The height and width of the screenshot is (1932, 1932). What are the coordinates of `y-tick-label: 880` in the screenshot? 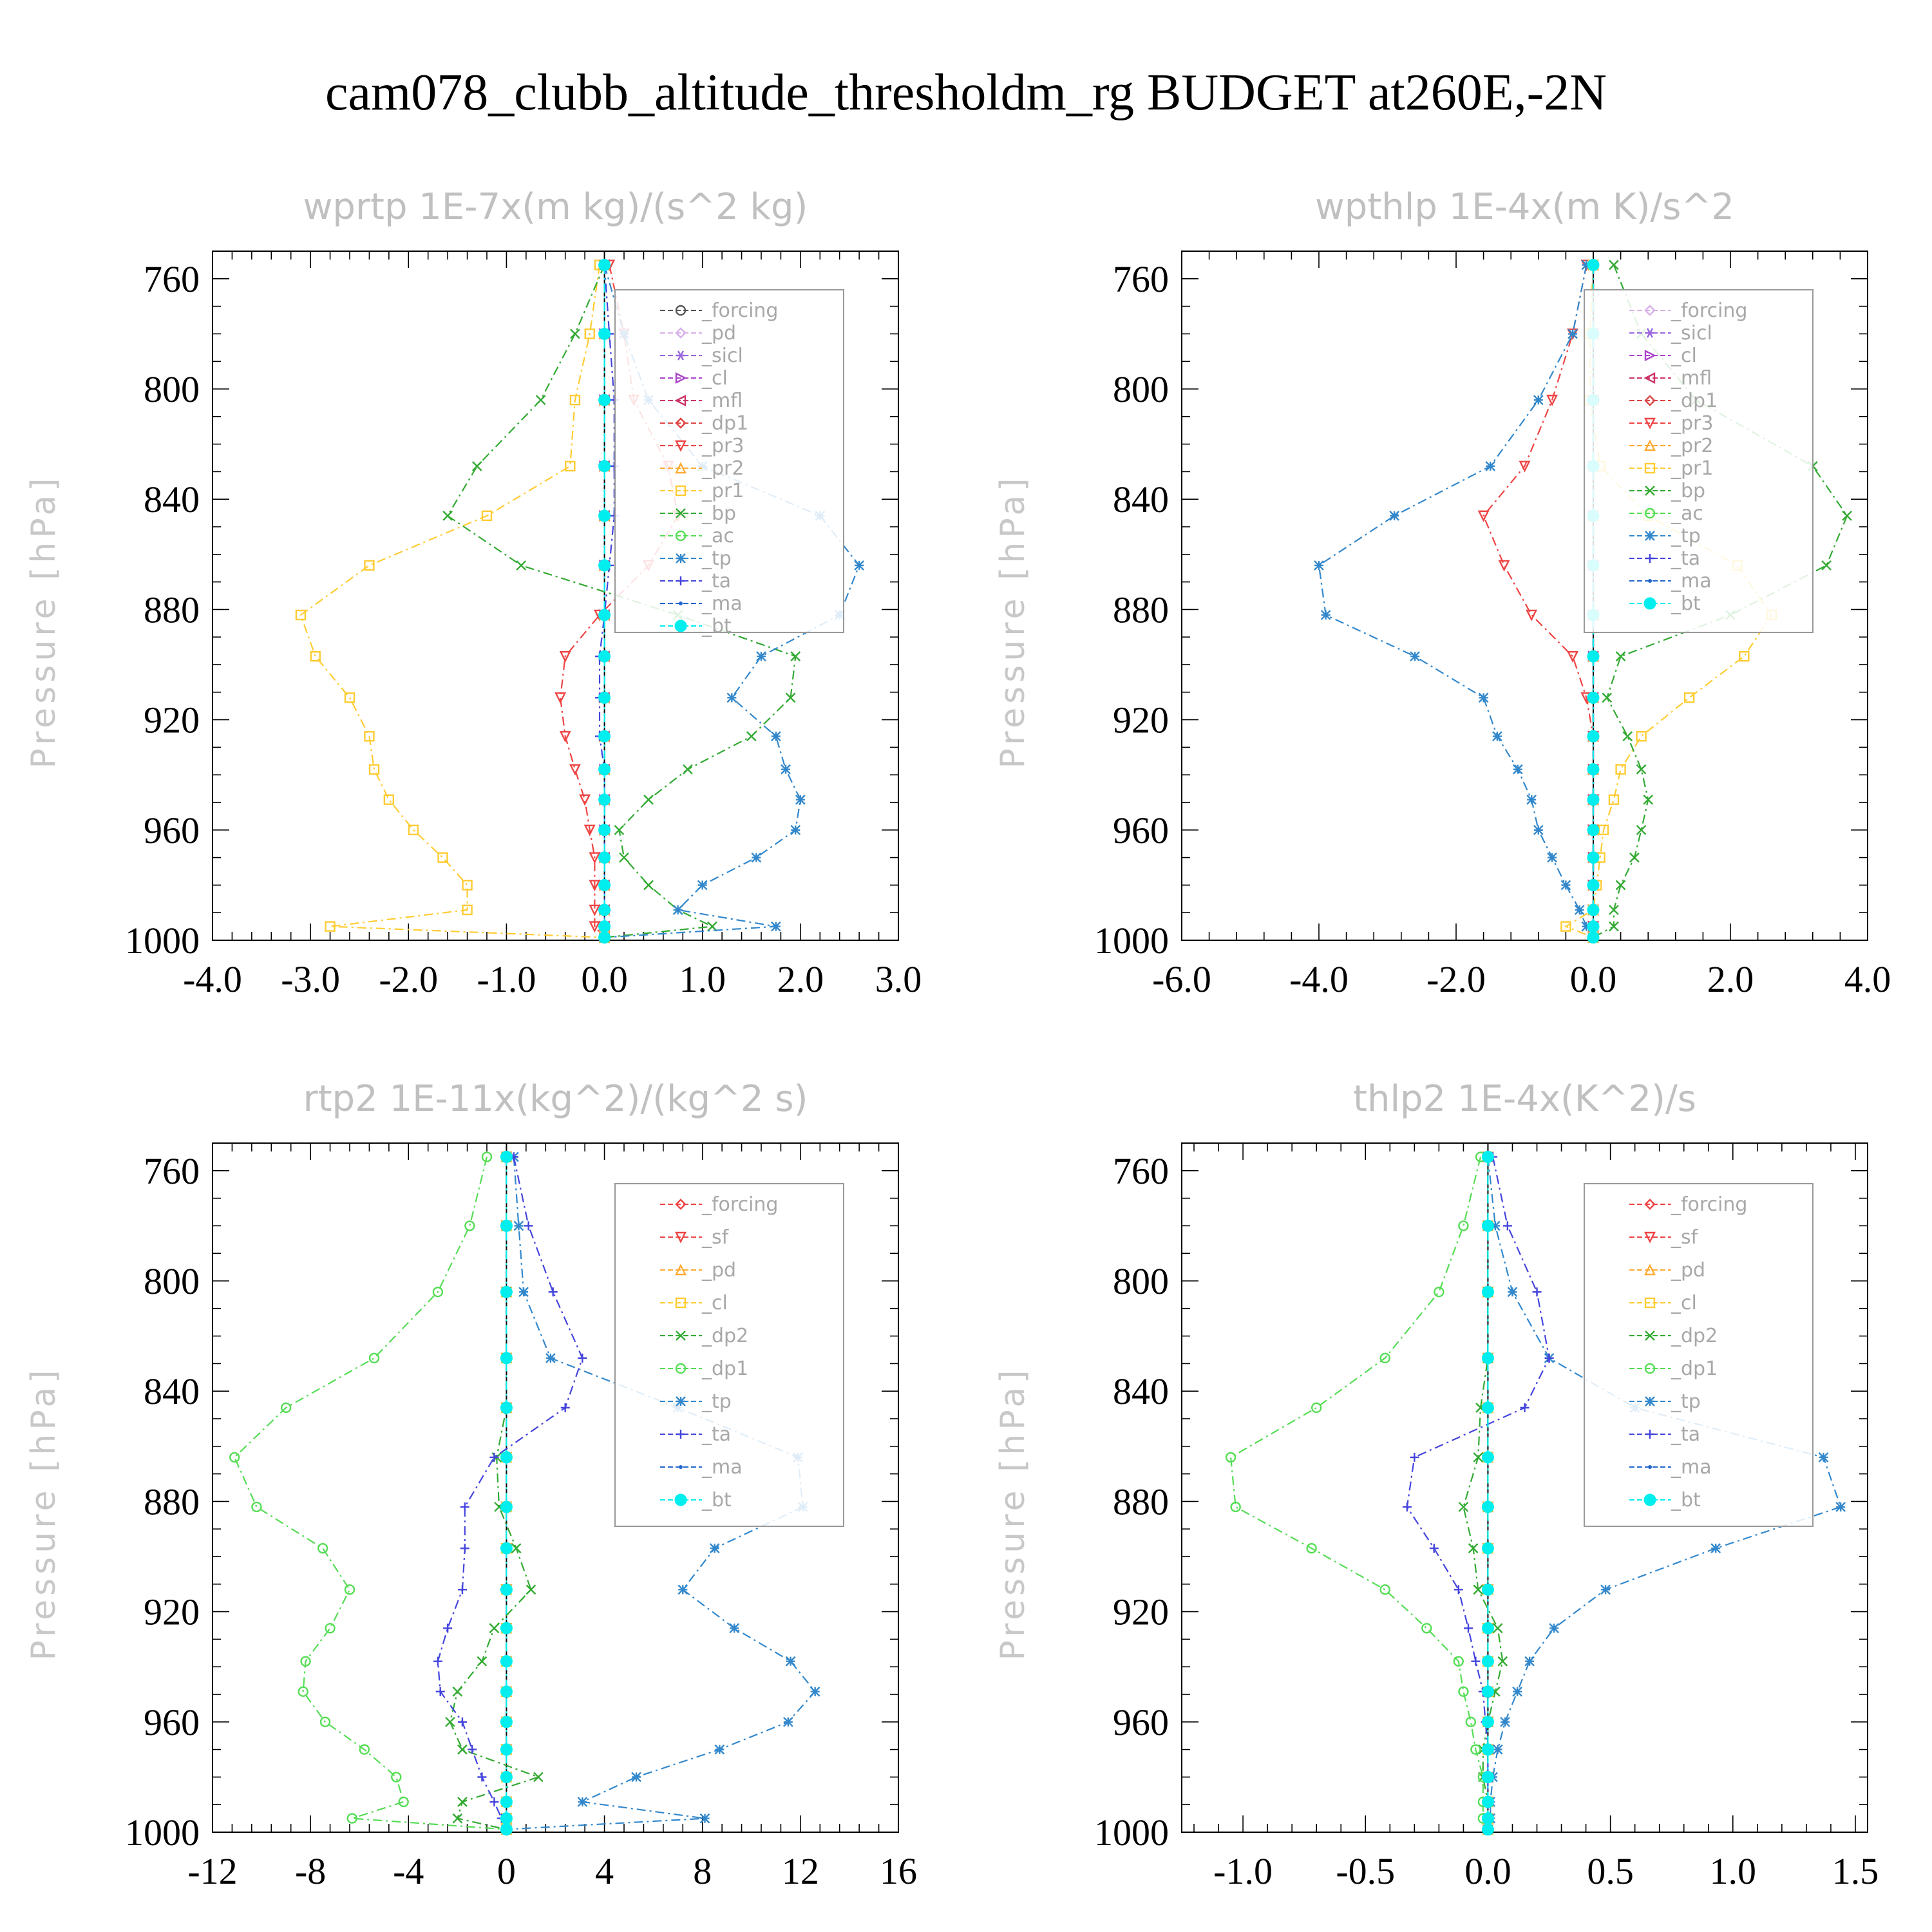 It's located at (172, 609).